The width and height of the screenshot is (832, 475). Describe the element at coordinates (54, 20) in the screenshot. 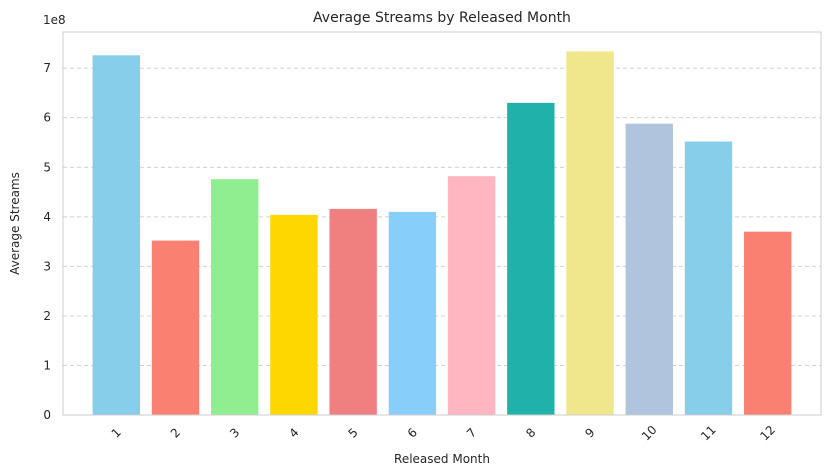

I see `y-scale-label: 1e8` at that location.